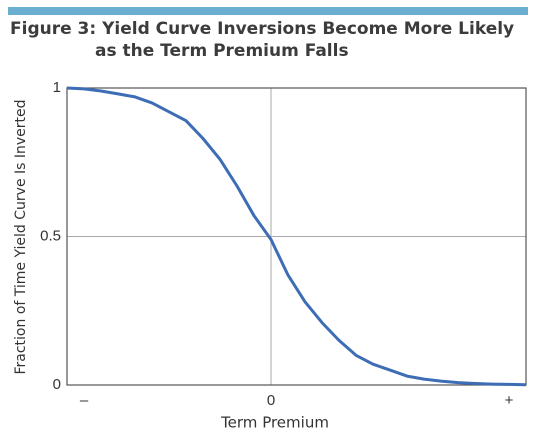  What do you see at coordinates (84, 400) in the screenshot?
I see `x-tick-label: –` at bounding box center [84, 400].